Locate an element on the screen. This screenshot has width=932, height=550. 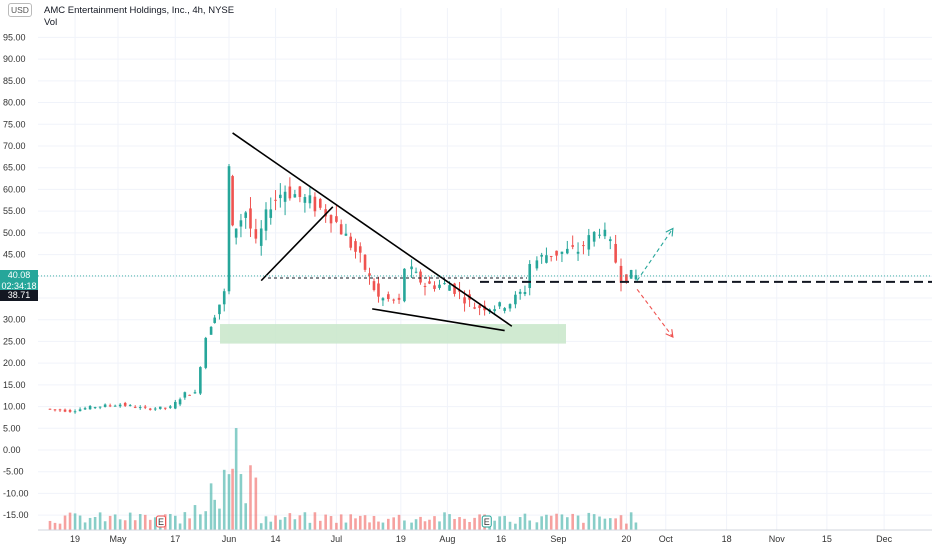
earnings-marker is located at coordinates (160, 521).